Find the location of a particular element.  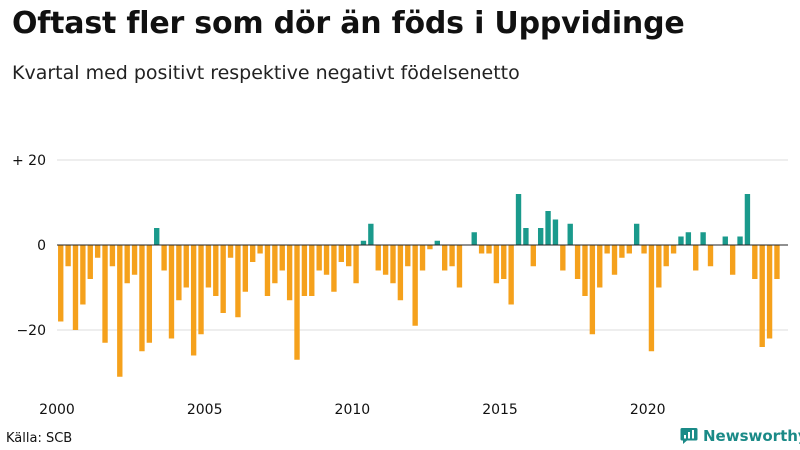

x-tick-label: 2000 is located at coordinates (57, 410).